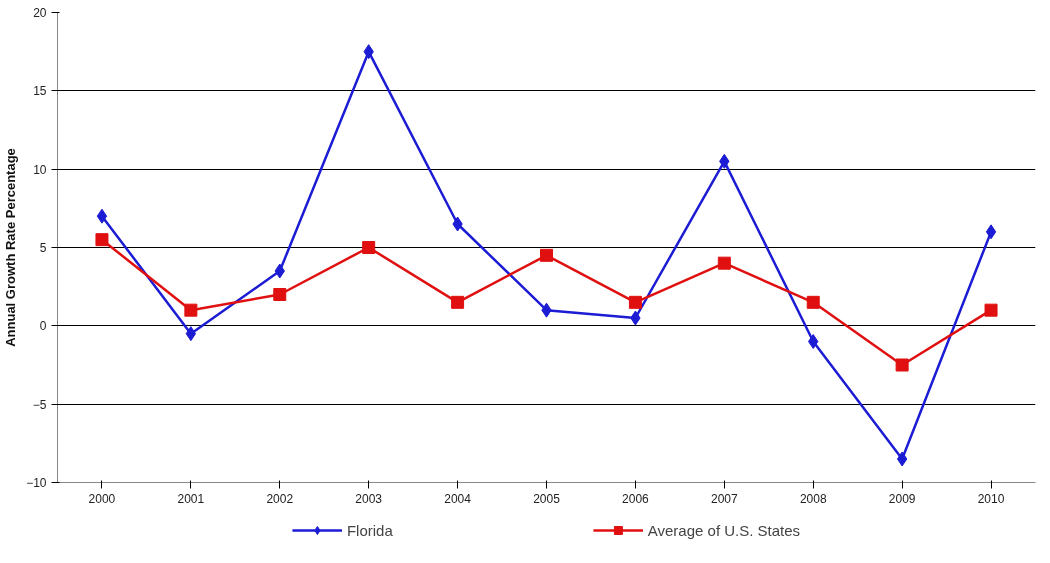  Describe the element at coordinates (191, 498) in the screenshot. I see `x-tick-label: 2001` at that location.